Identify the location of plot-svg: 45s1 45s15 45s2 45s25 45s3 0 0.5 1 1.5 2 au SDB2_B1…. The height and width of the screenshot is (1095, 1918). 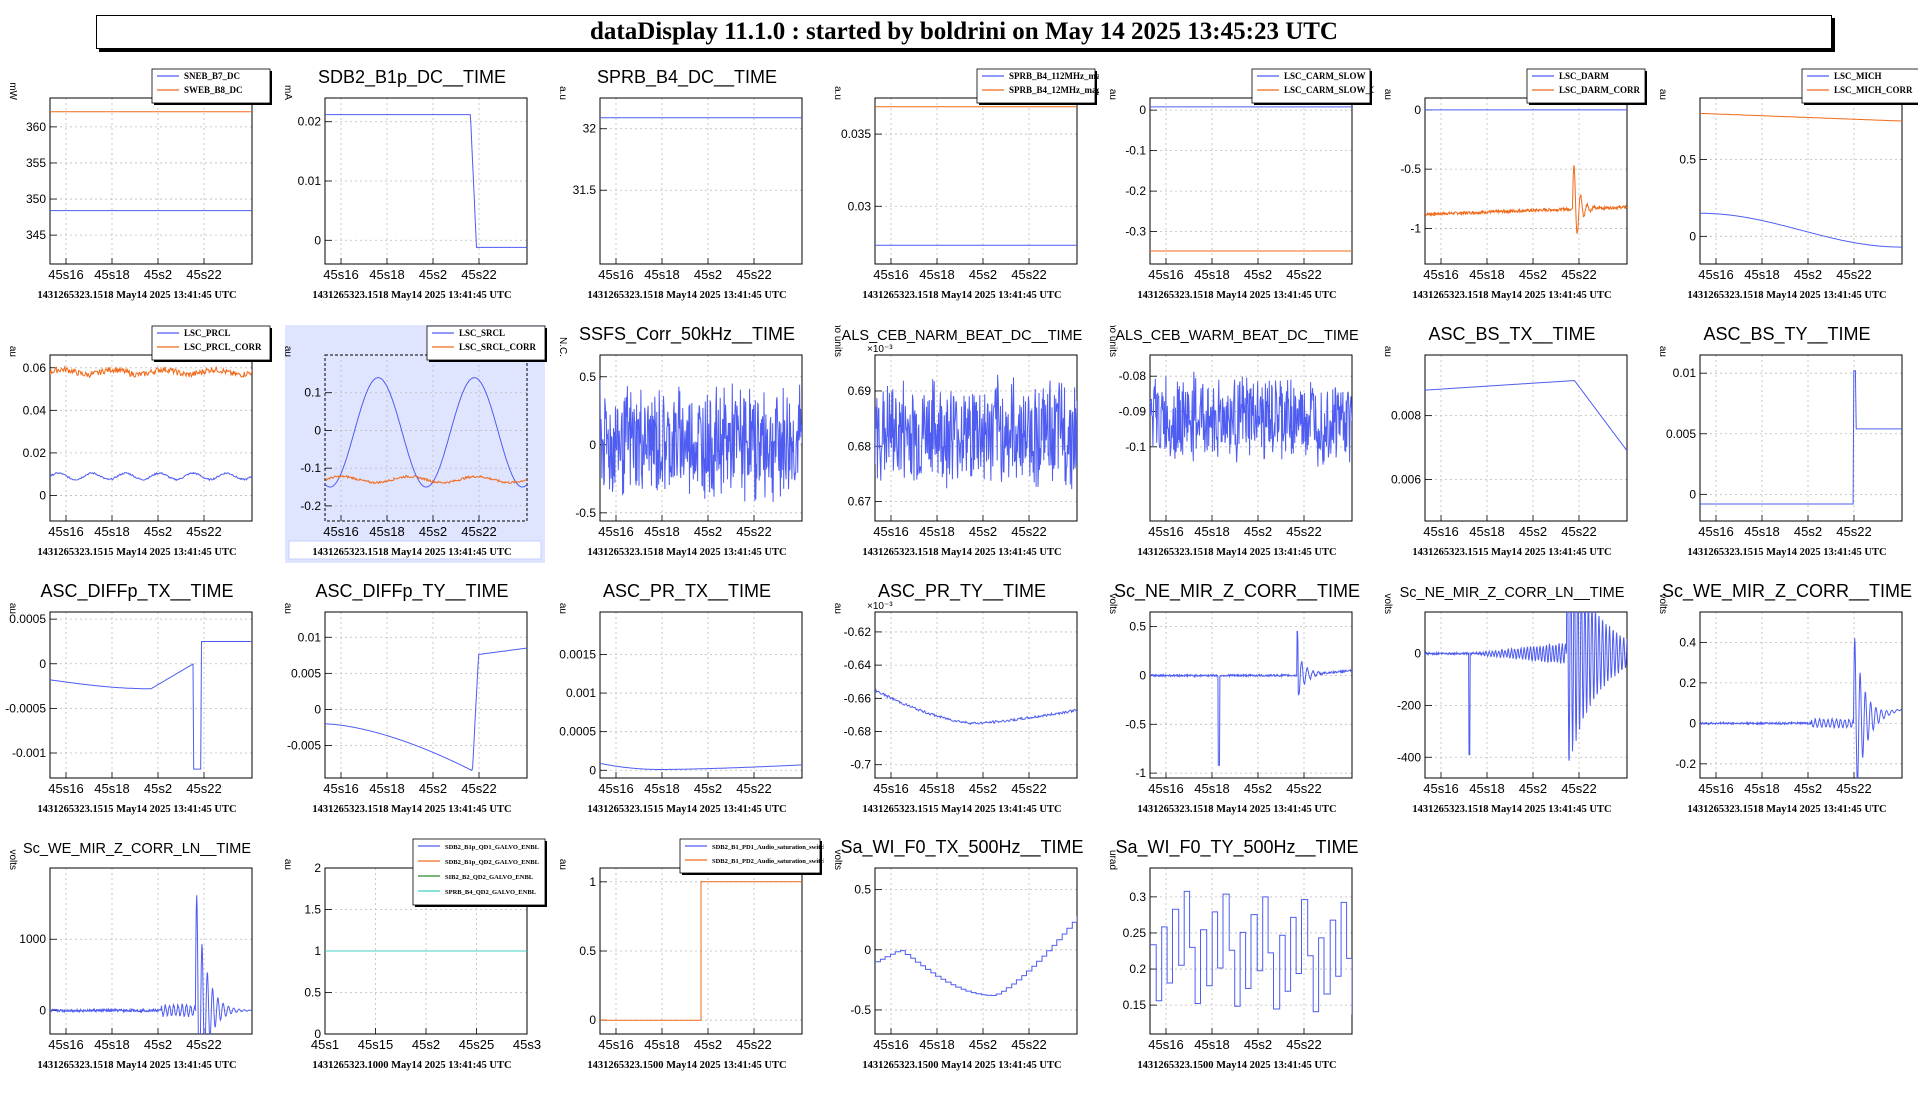
(412, 966).